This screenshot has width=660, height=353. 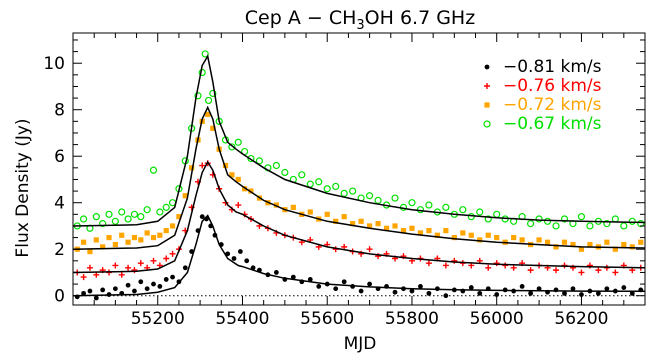 I want to click on y-axis-label: Flux Density (Jy), so click(x=23, y=187).